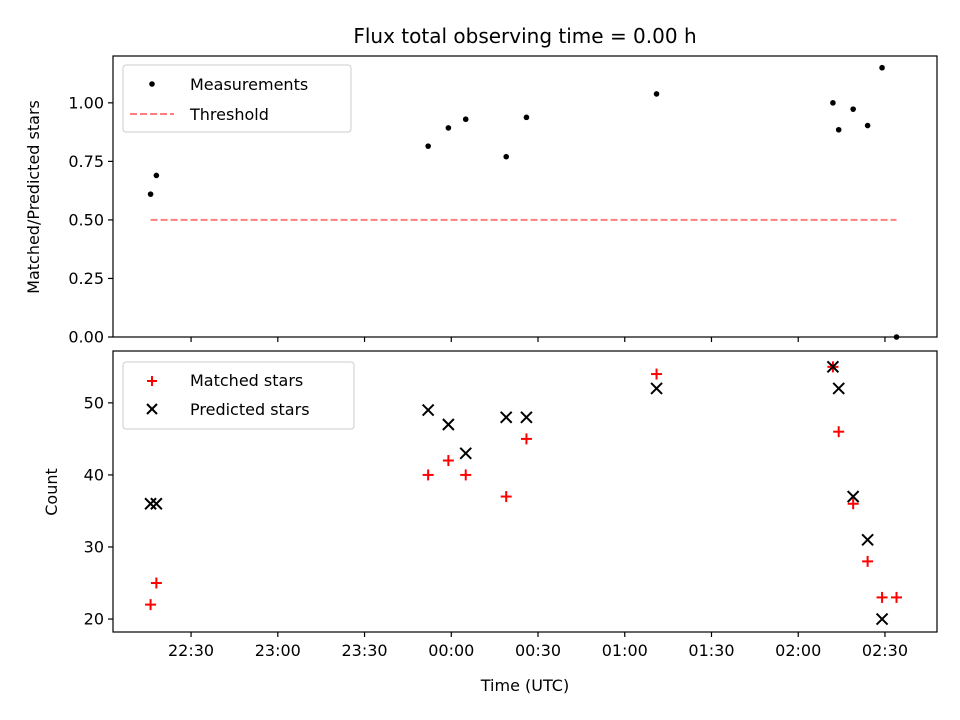 This screenshot has width=960, height=720. What do you see at coordinates (451, 650) in the screenshot?
I see `bottom-xtick-label: 00:00` at bounding box center [451, 650].